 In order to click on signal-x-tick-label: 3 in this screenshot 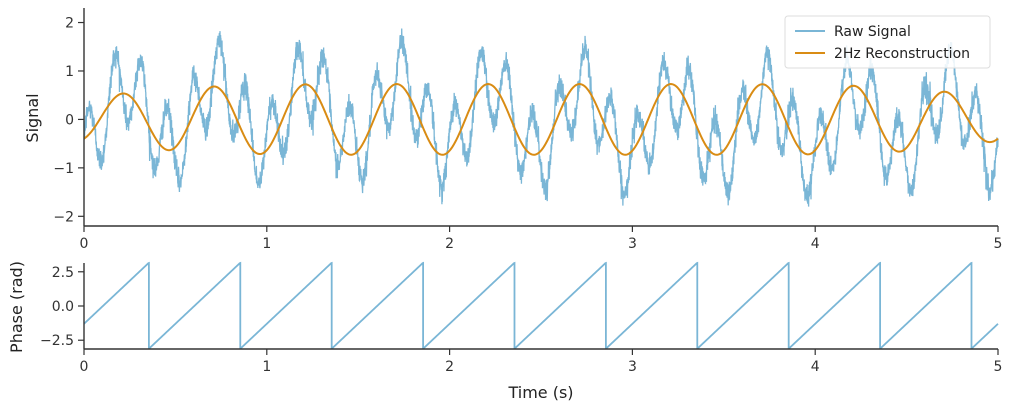, I will do `click(632, 244)`.